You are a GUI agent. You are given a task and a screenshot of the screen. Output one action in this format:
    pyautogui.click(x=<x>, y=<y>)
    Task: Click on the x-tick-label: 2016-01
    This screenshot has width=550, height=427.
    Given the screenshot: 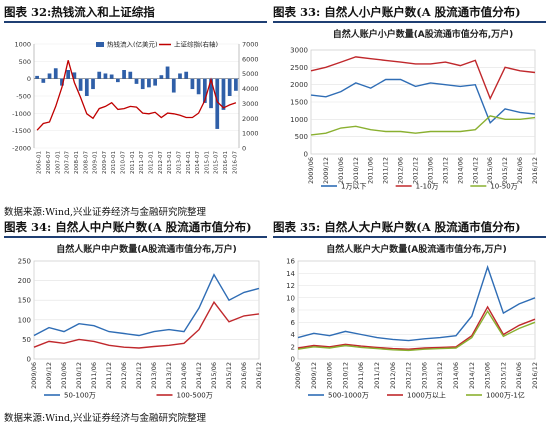 What is the action you would take?
    pyautogui.click(x=226, y=162)
    